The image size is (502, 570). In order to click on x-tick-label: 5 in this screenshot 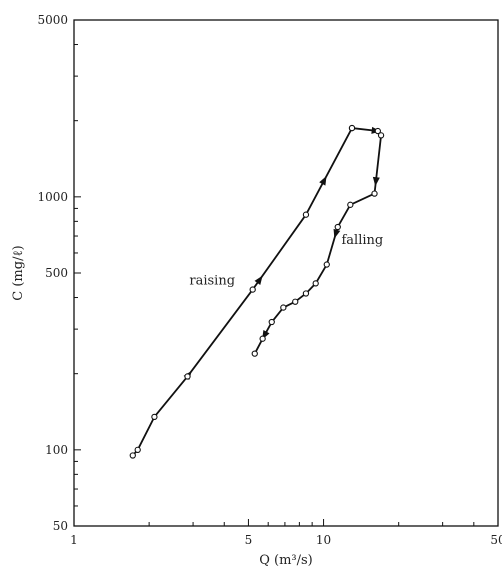, I will do `click(249, 540)`.